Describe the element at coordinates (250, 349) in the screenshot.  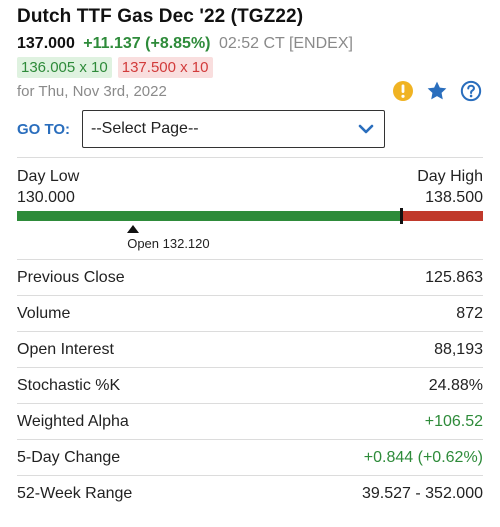
I see `stat-row: Open Interest 88,193` at that location.